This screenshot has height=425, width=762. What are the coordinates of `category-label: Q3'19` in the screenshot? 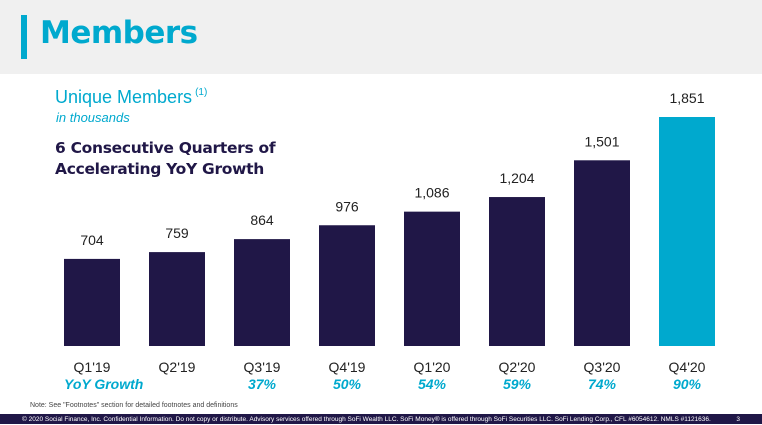 It's located at (262, 367).